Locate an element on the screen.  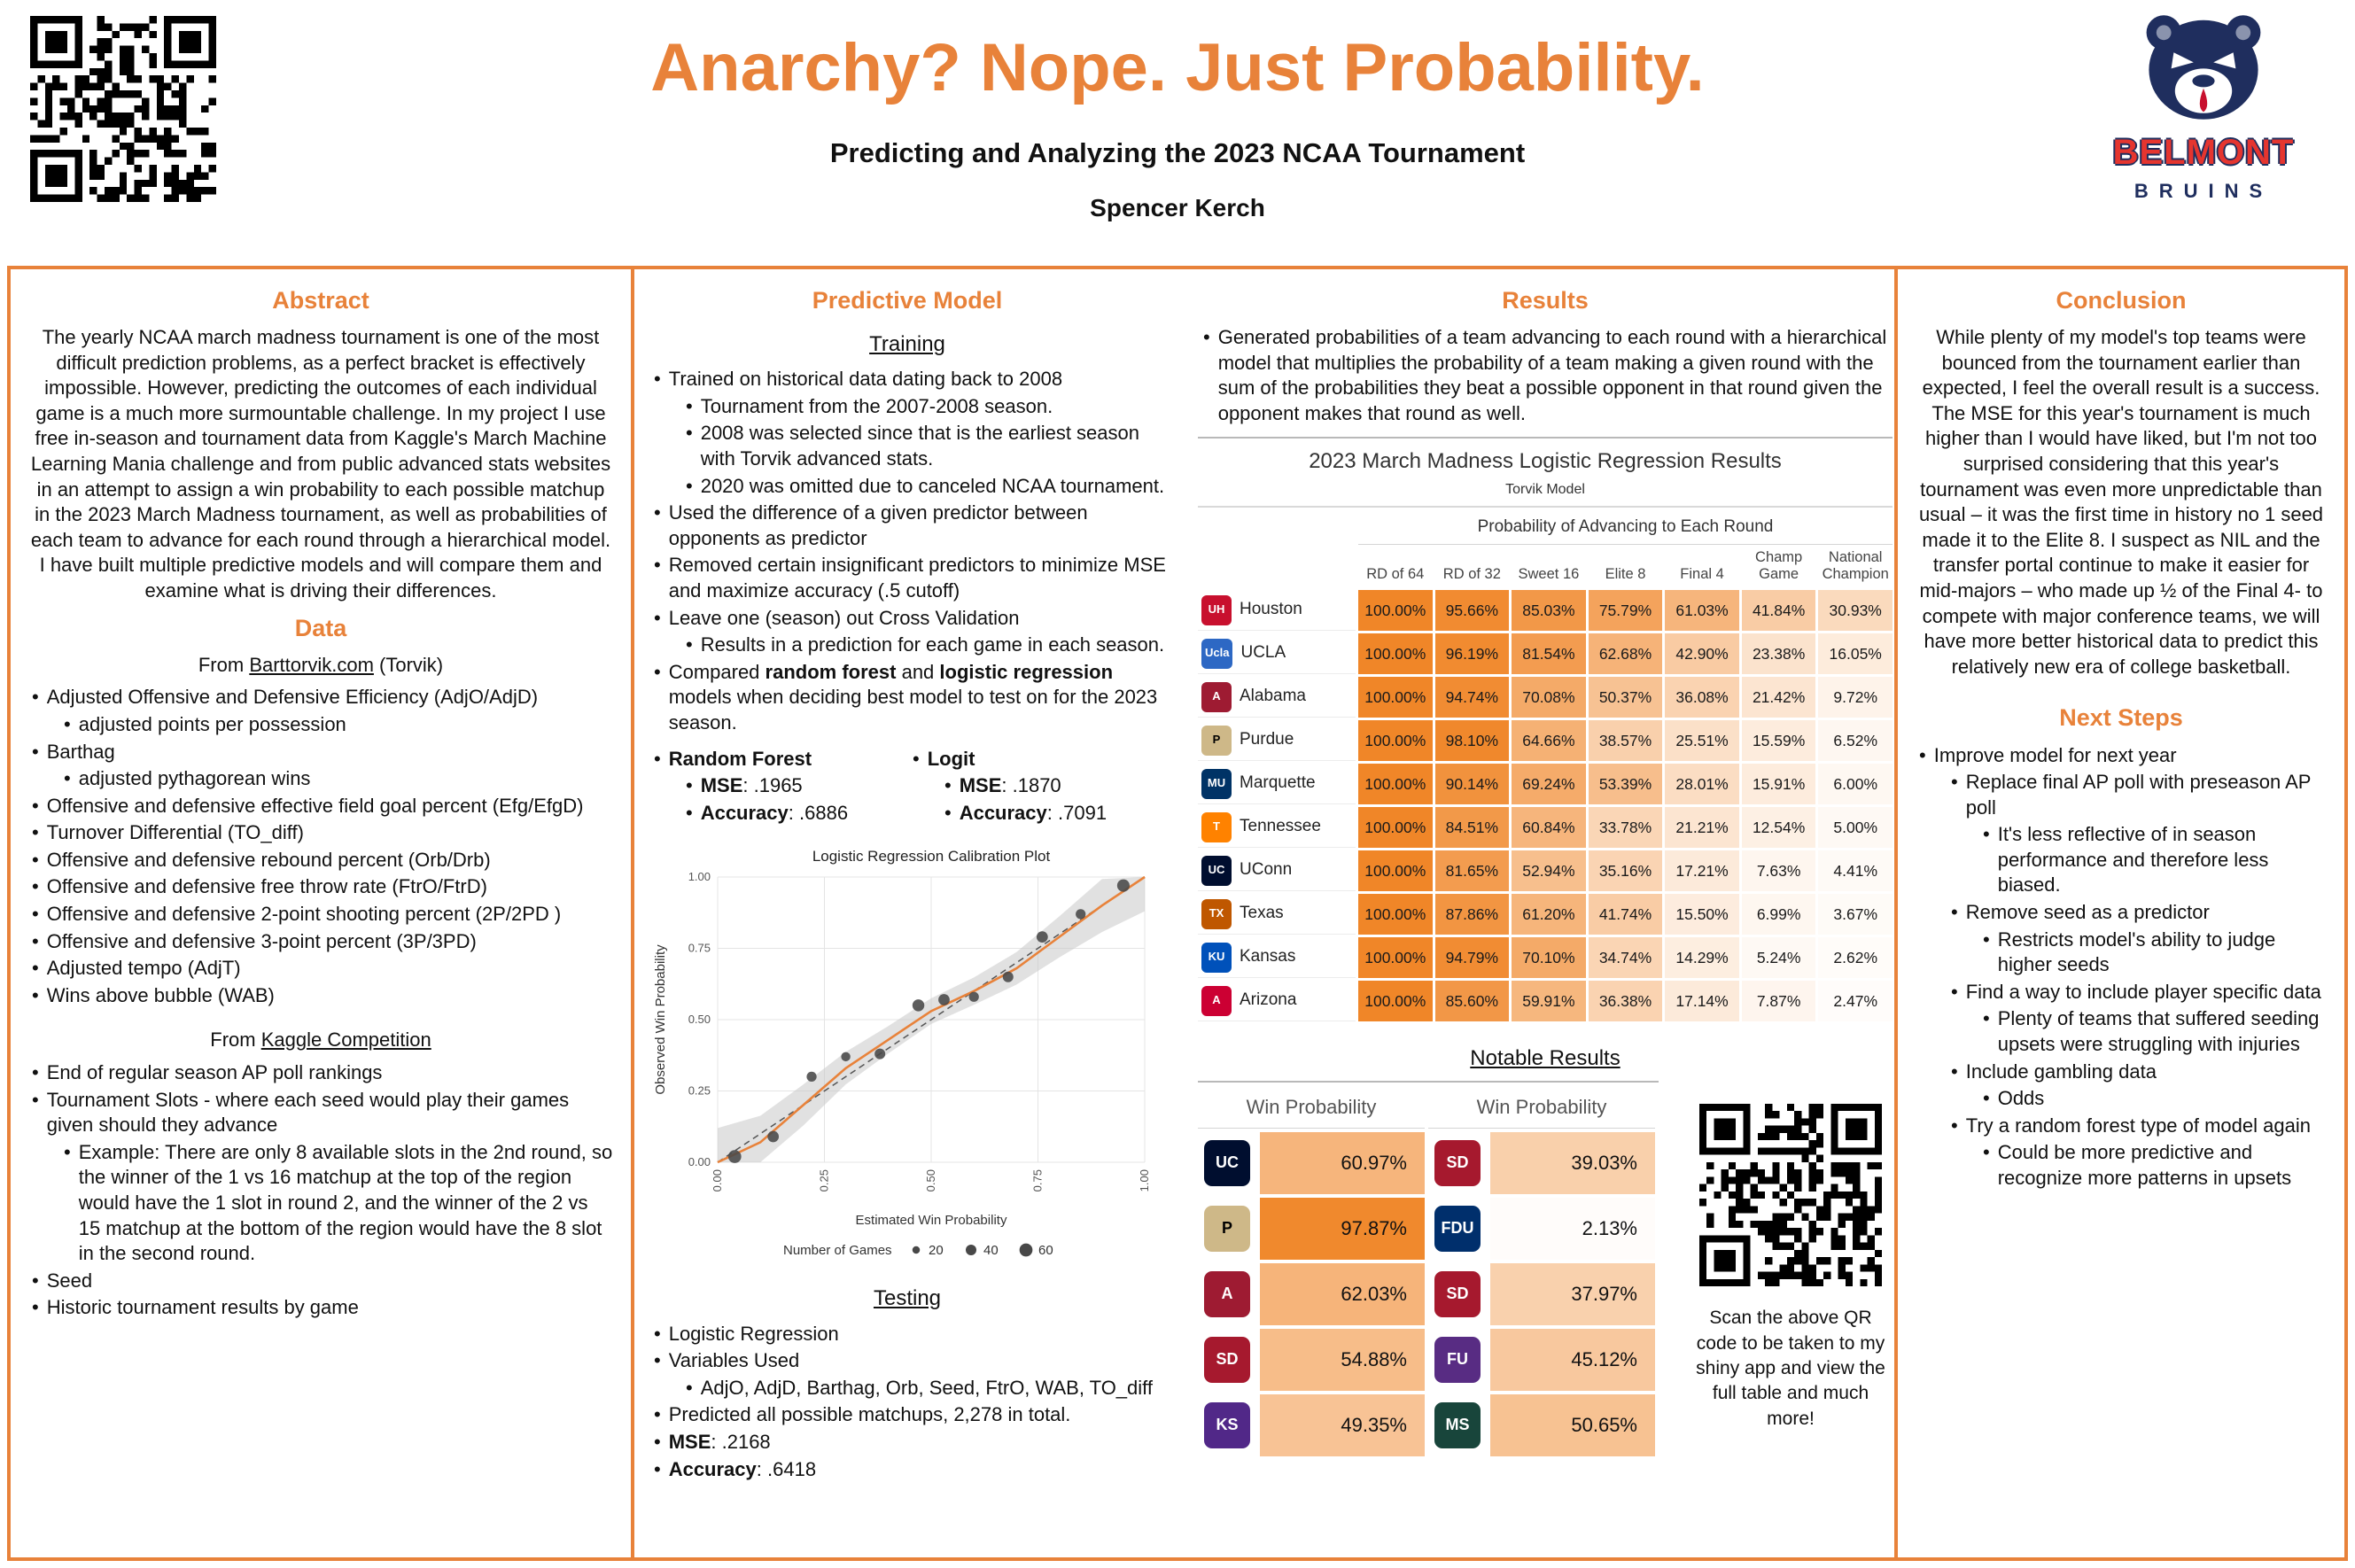
probability-cell: 25.51% is located at coordinates (1702, 741).